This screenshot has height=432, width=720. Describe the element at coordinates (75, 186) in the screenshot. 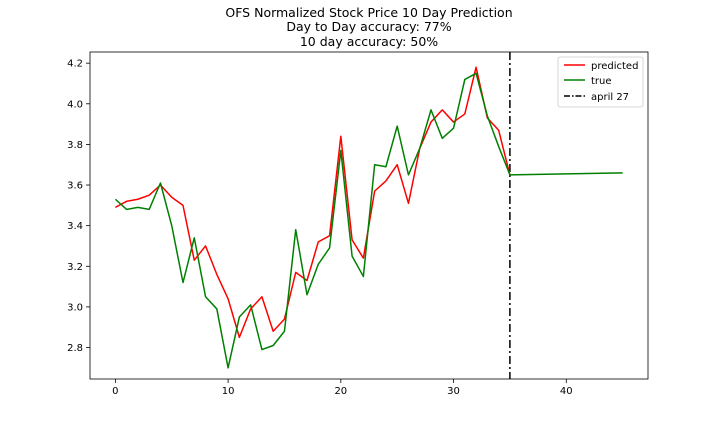

I see `y-tick-label: 3.6` at that location.